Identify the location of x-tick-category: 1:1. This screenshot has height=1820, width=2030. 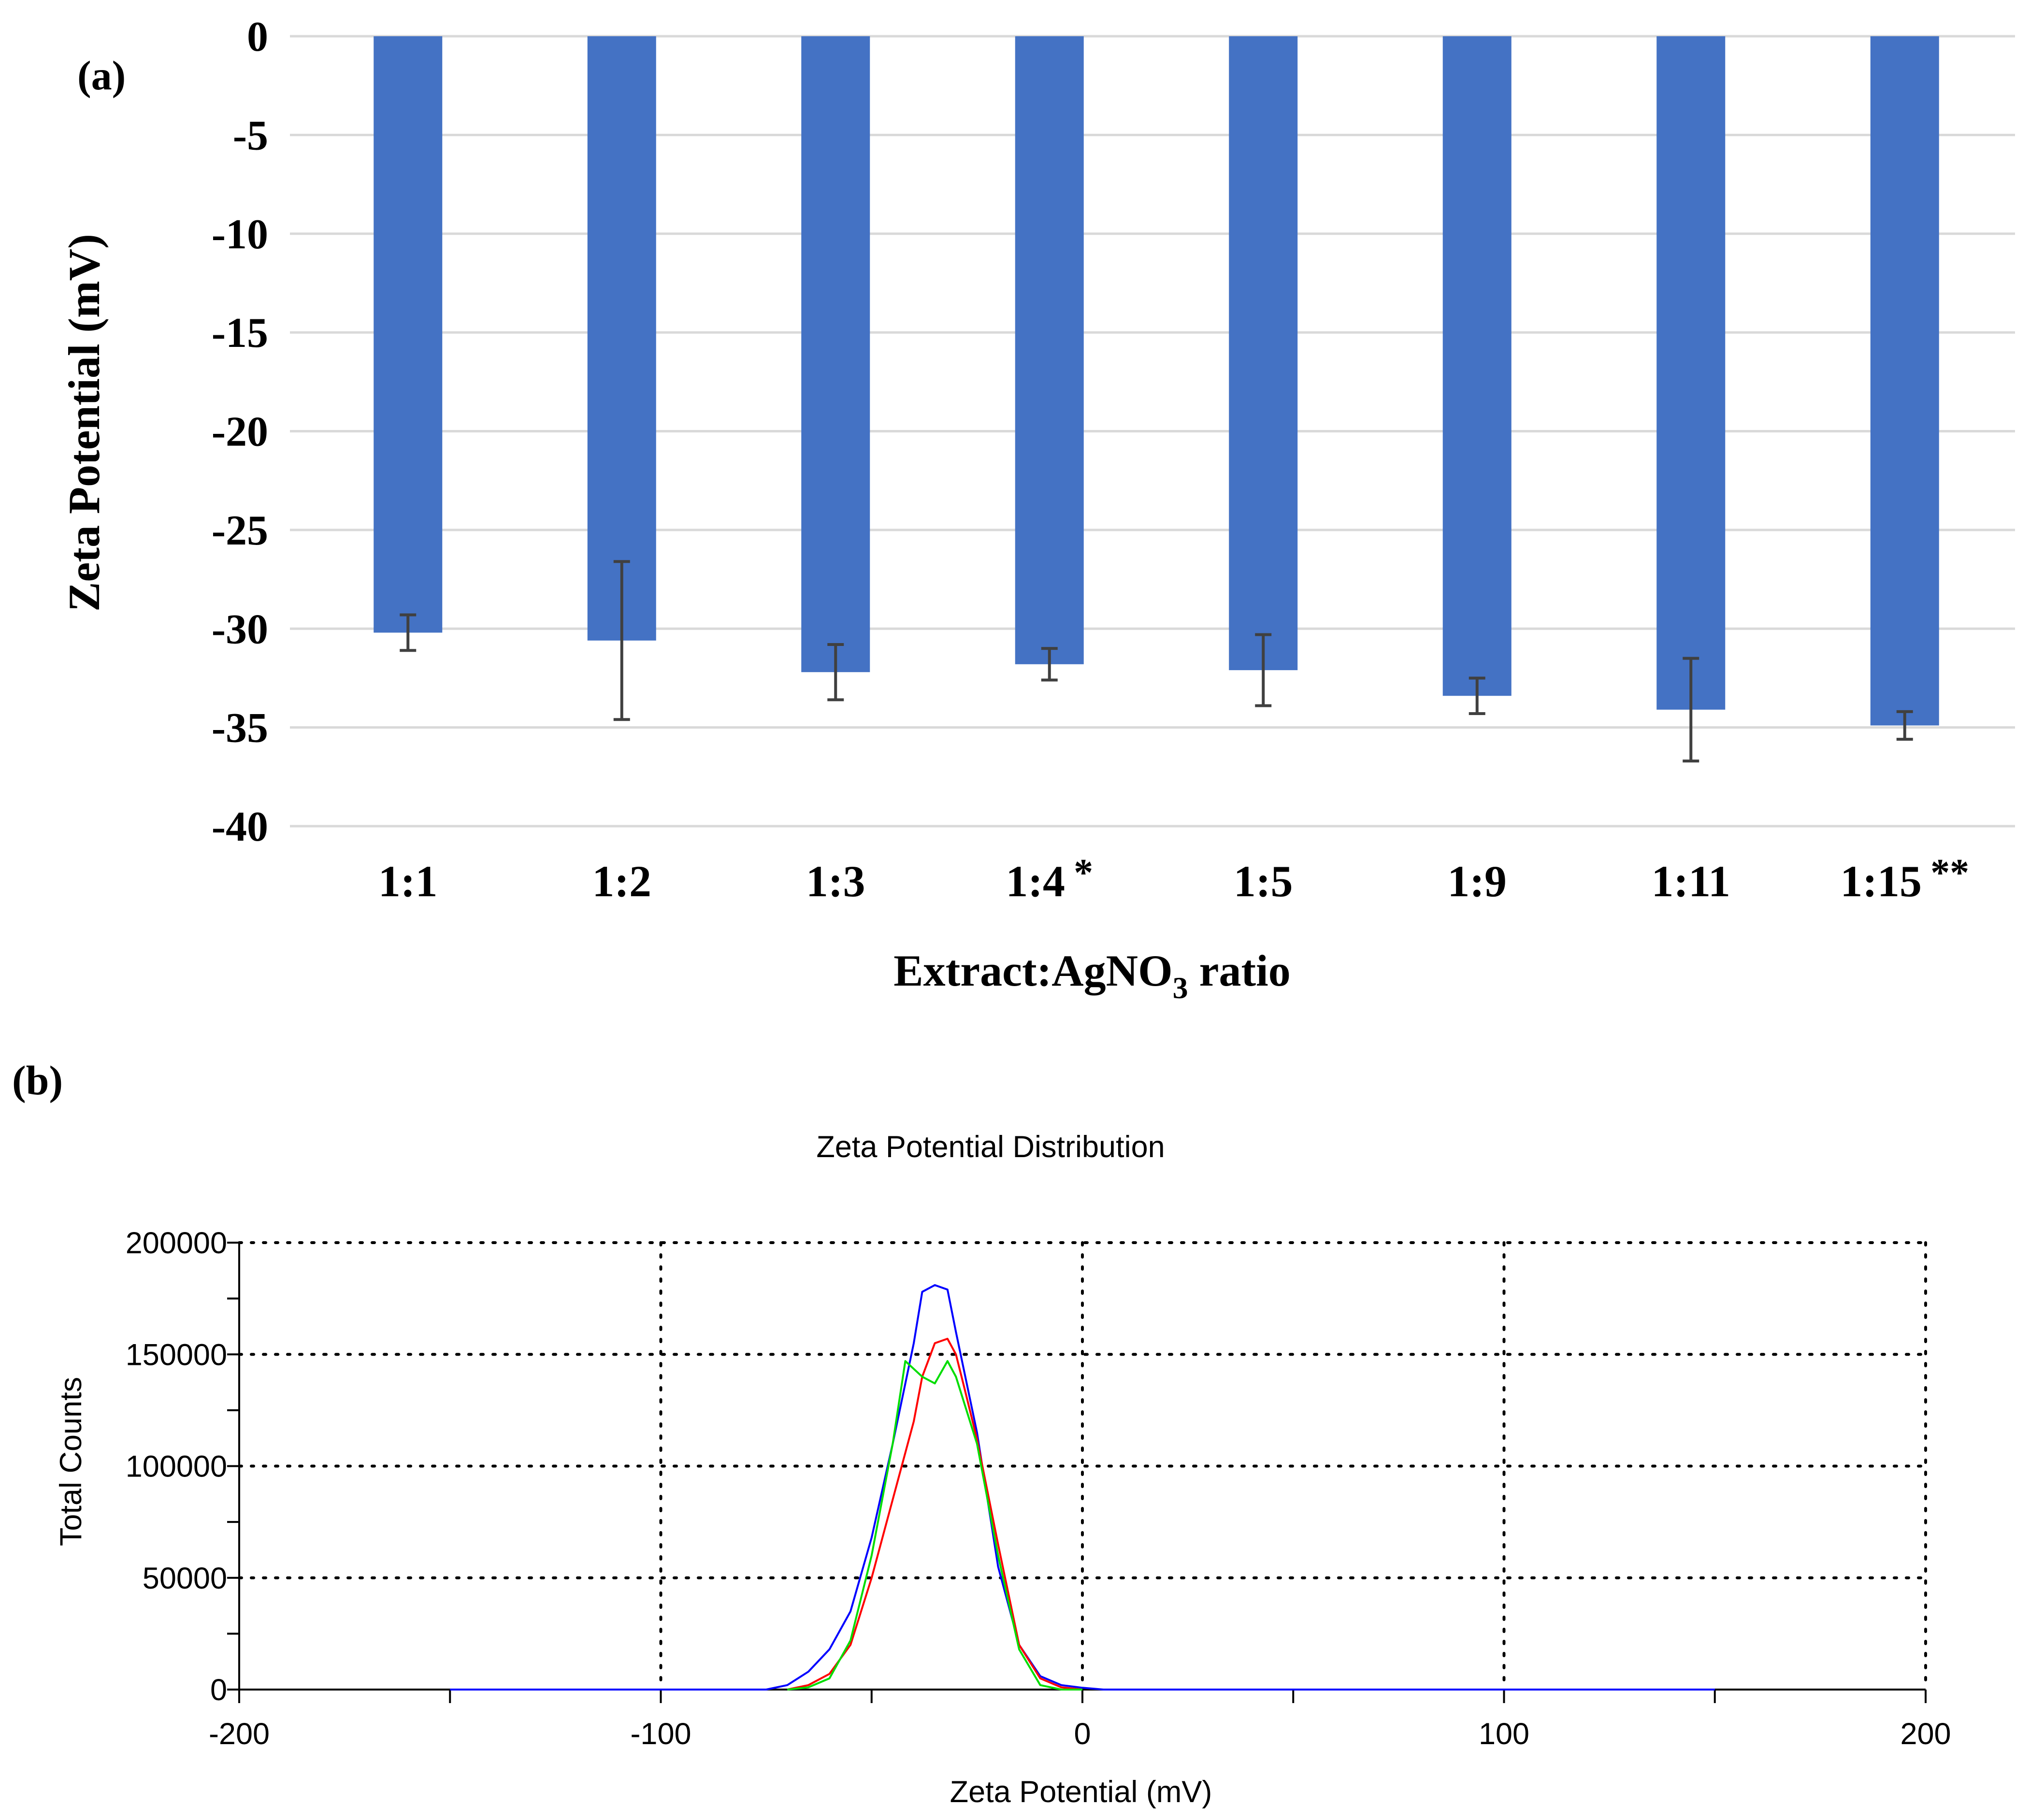
(408, 882).